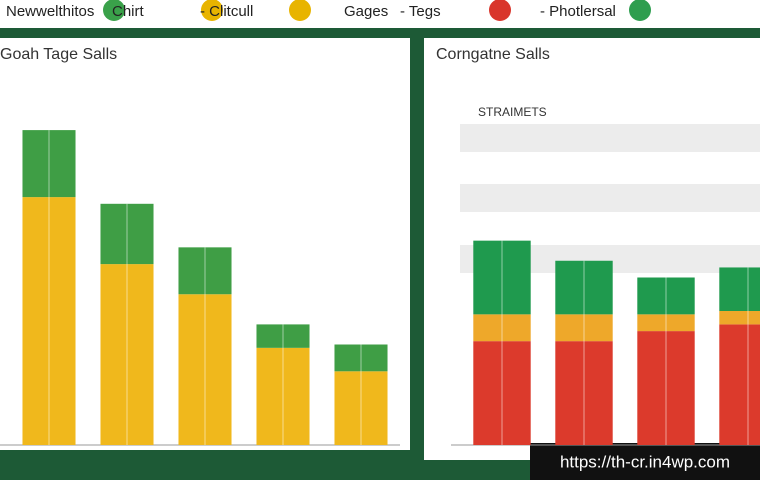 The height and width of the screenshot is (480, 760). I want to click on legend-label: Chirt, so click(128, 11).